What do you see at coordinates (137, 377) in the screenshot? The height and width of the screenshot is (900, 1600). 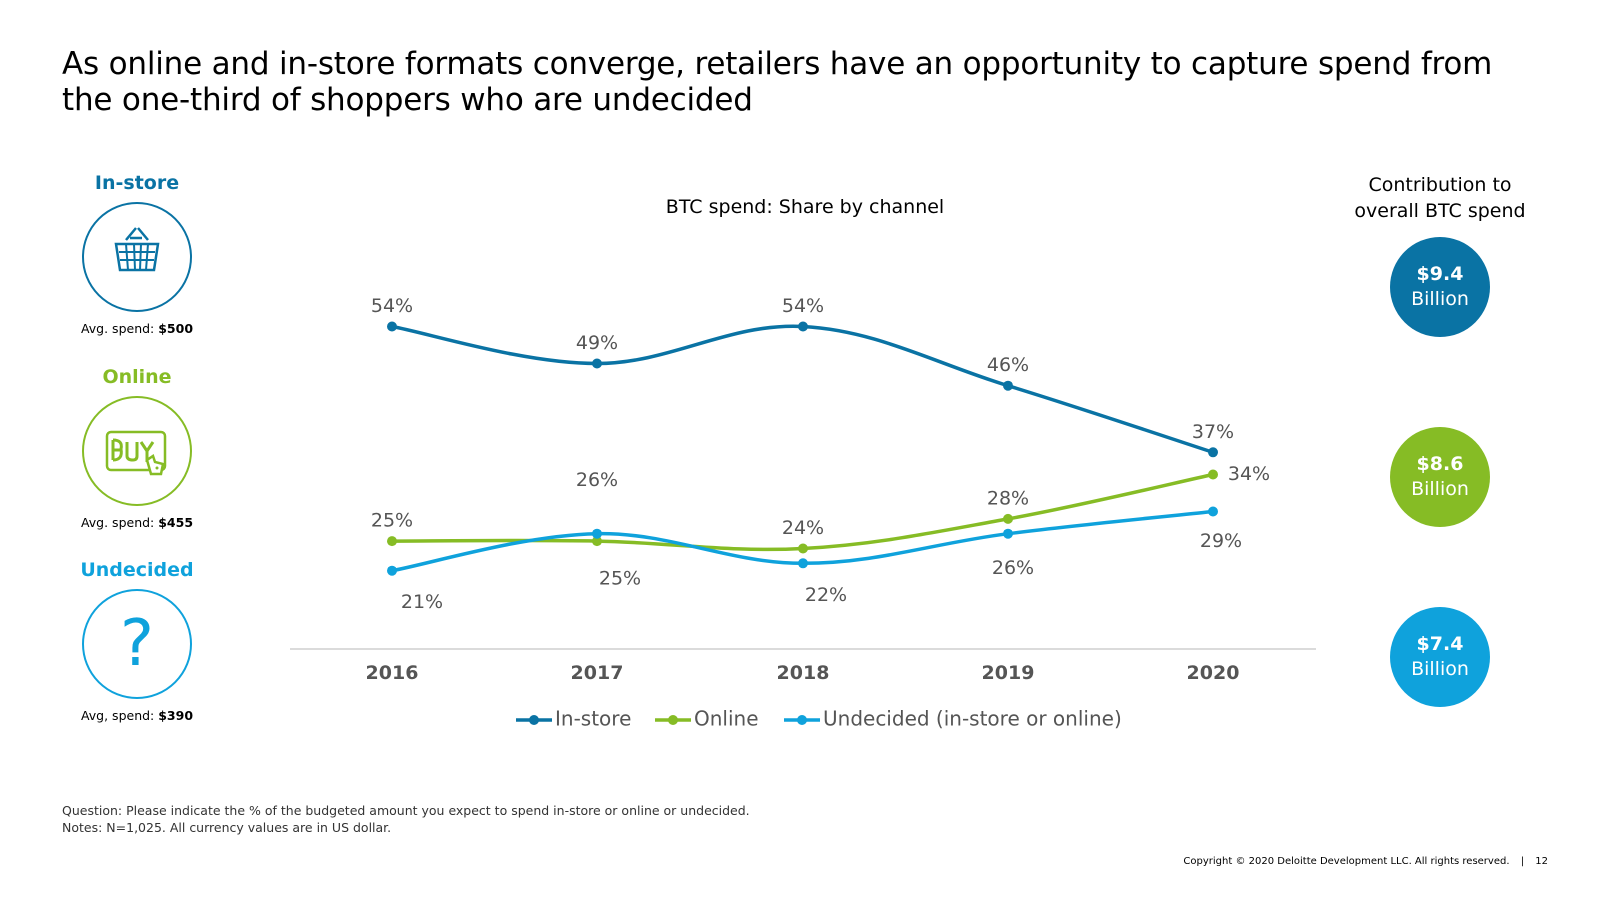 I see `category-label: Online` at bounding box center [137, 377].